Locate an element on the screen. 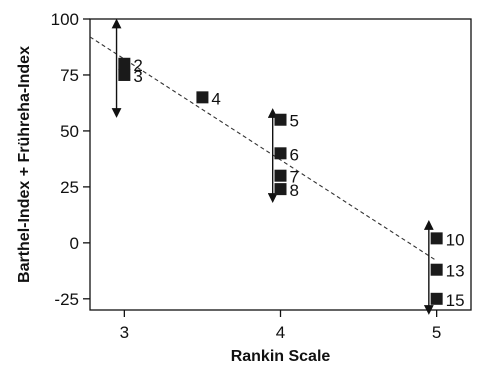  y-axis-title: Barthel-Index + Frühreha-Index is located at coordinates (24, 164).